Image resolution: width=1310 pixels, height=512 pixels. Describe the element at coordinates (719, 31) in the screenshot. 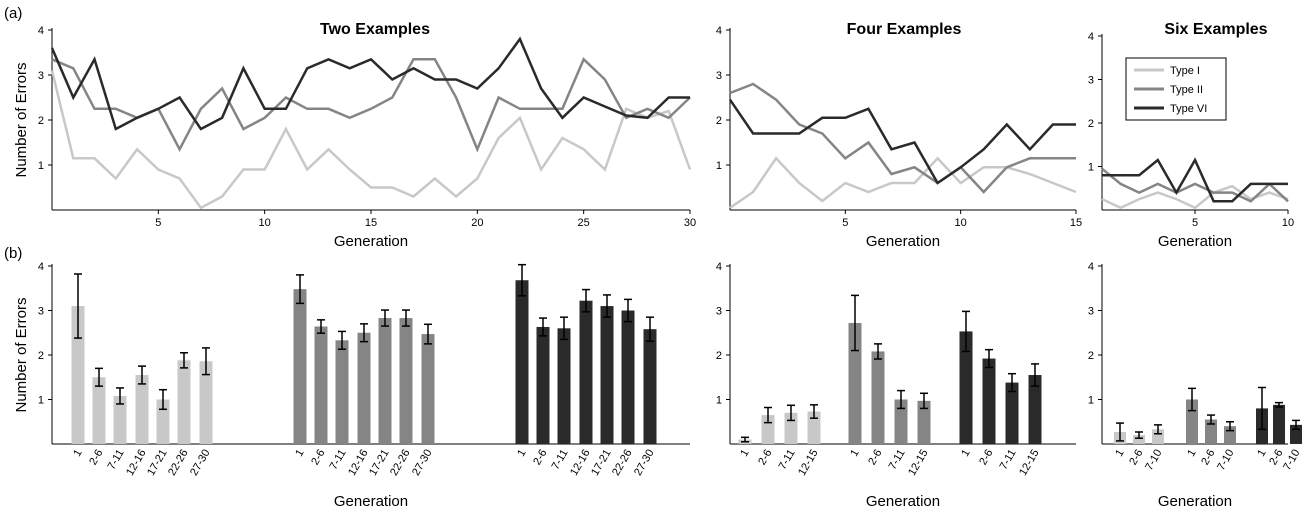

I see `a2-y-tick-label: 4` at that location.